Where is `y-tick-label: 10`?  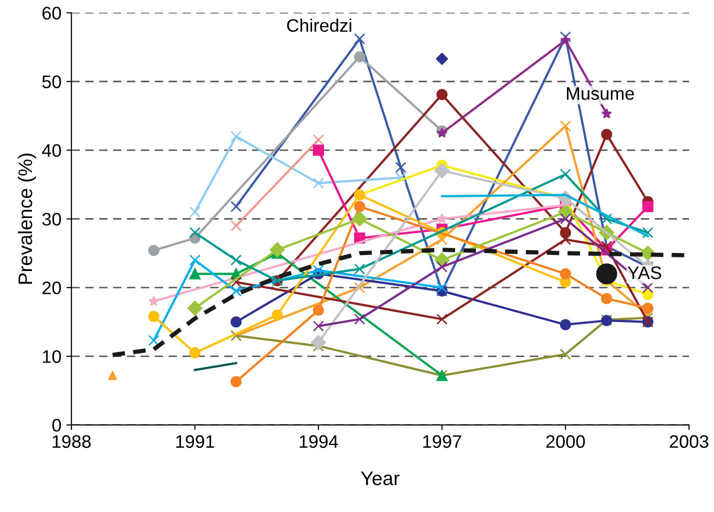 y-tick-label: 10 is located at coordinates (51, 356).